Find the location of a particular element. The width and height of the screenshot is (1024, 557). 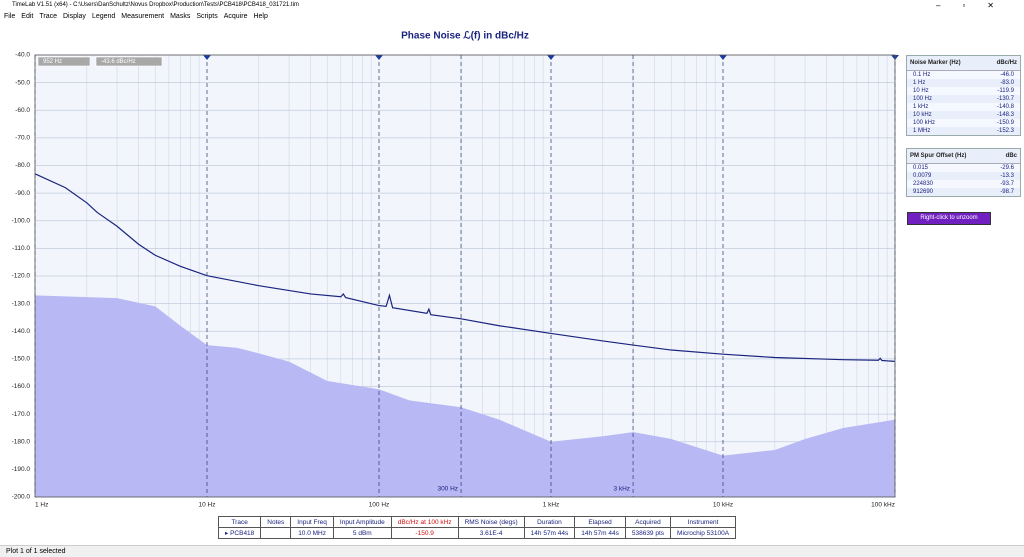

x-tick-label: 100 kHz is located at coordinates (883, 505).